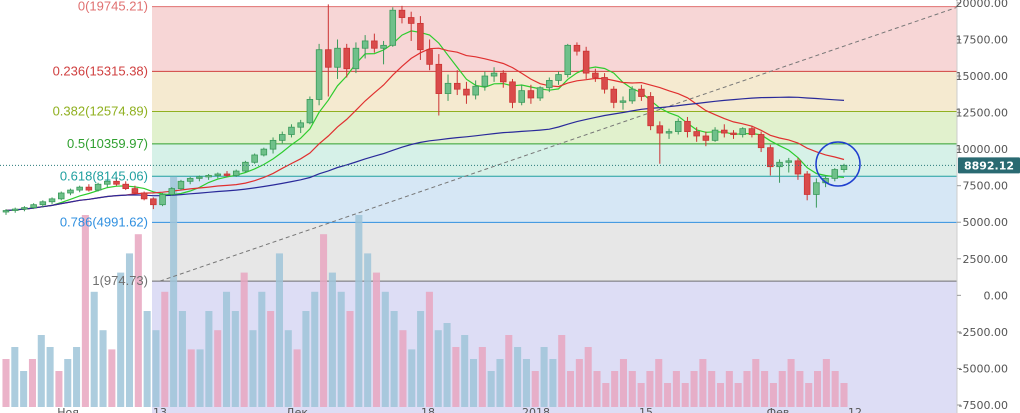 The width and height of the screenshot is (1020, 413). Describe the element at coordinates (986, 186) in the screenshot. I see `y-tick-label: 7500.00` at that location.